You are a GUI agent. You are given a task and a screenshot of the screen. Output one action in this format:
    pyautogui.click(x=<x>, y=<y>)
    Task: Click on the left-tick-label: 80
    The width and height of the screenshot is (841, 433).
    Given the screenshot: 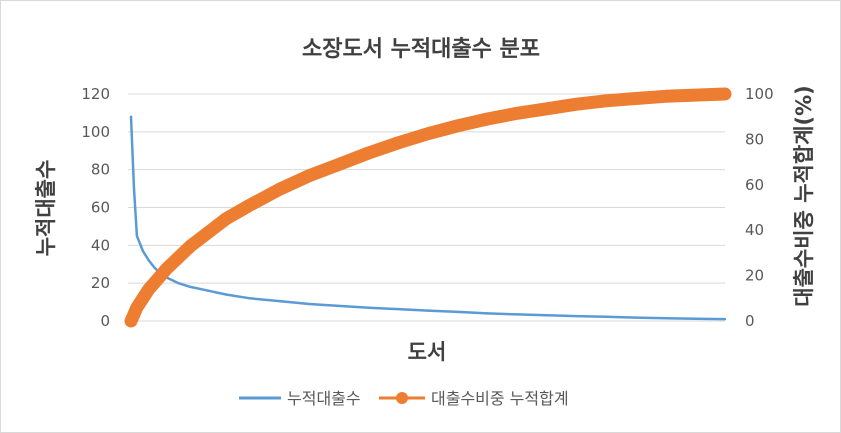 What is the action you would take?
    pyautogui.click(x=100, y=170)
    